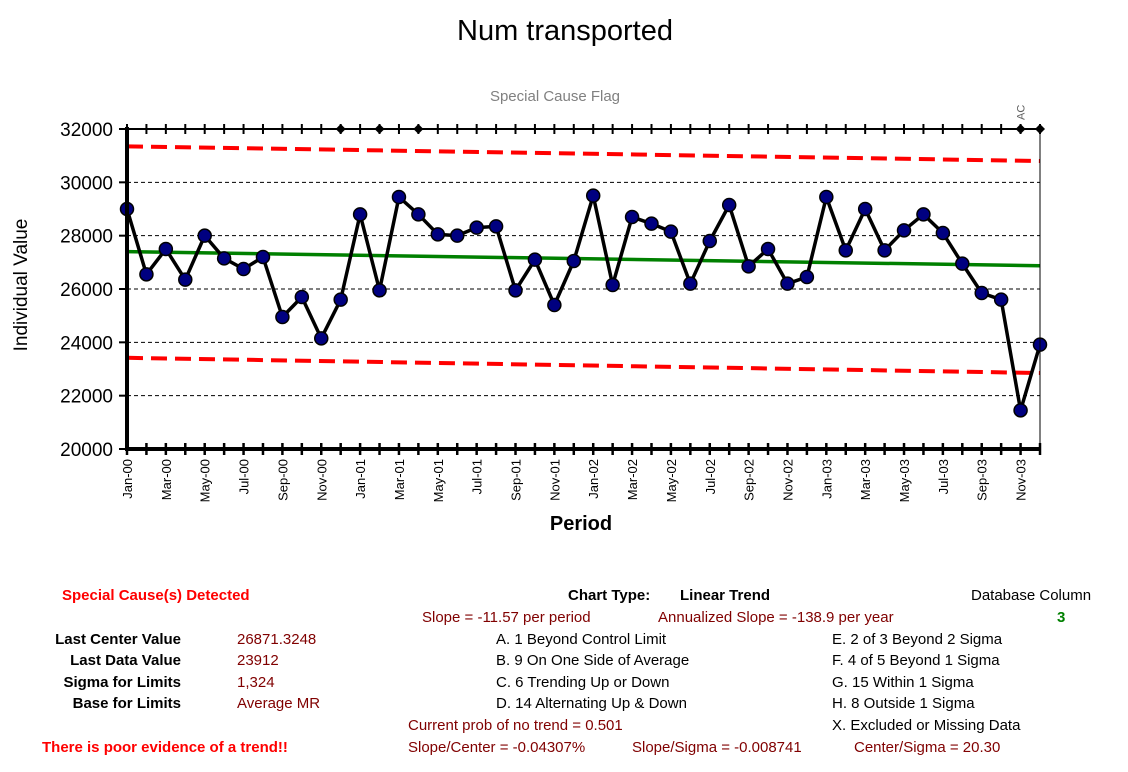  I want to click on rule-h: H. 8 Outside 1 Sigma, so click(903, 703).